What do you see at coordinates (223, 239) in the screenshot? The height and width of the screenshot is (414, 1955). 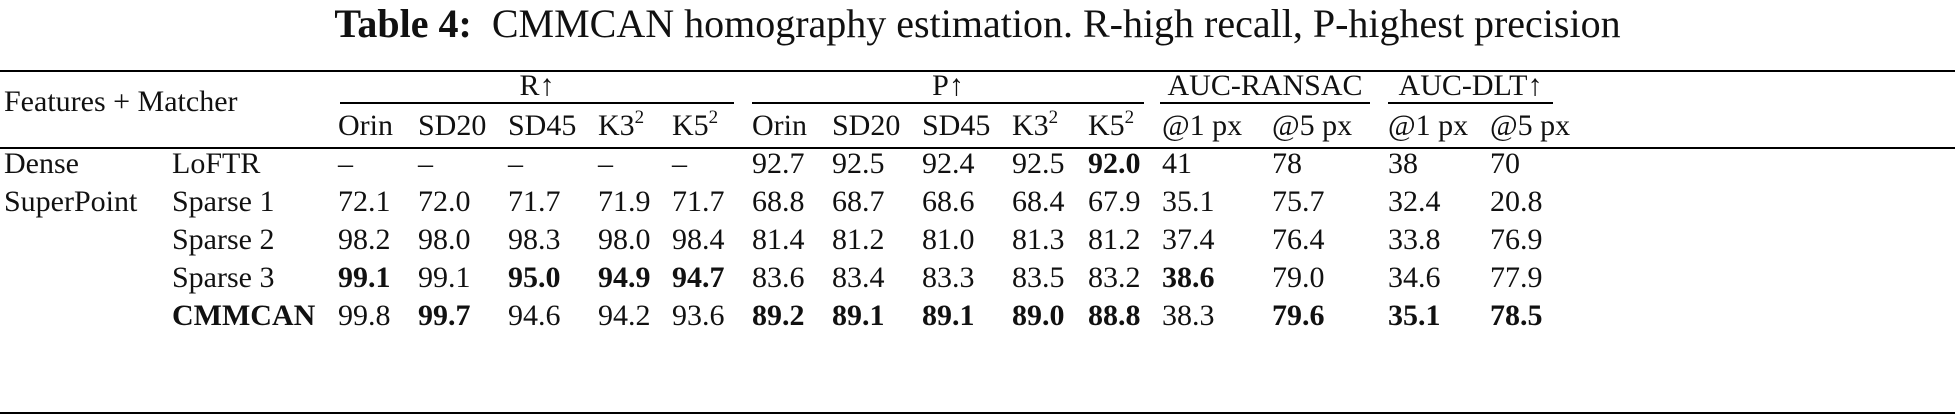 I see `row-matcher: Sparse 2` at bounding box center [223, 239].